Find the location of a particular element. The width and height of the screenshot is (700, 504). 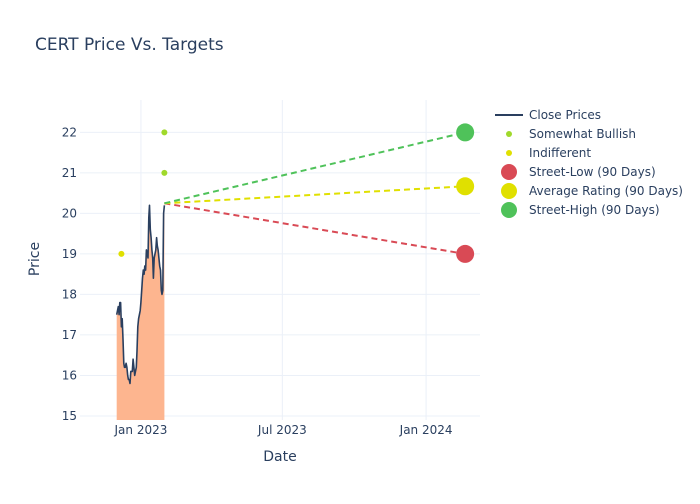

y-tick-label: 16 is located at coordinates (69, 375).